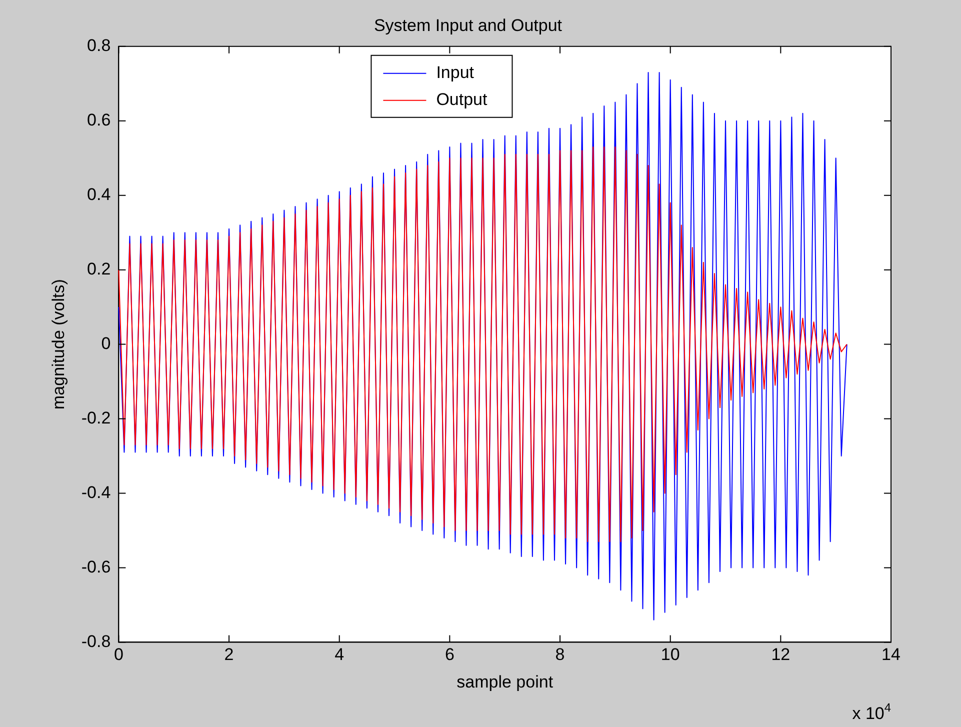 This screenshot has width=961, height=727. What do you see at coordinates (119, 654) in the screenshot?
I see `x-tick-label: 0` at bounding box center [119, 654].